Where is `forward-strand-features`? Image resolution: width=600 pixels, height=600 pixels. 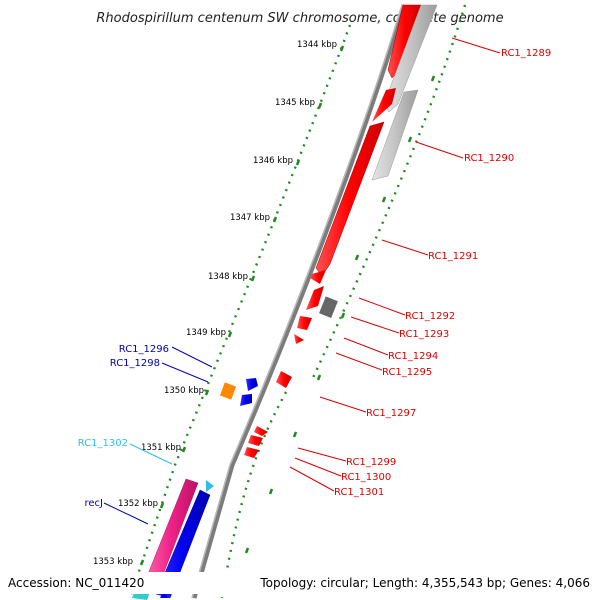
forward-strand-features is located at coordinates (195, 489).